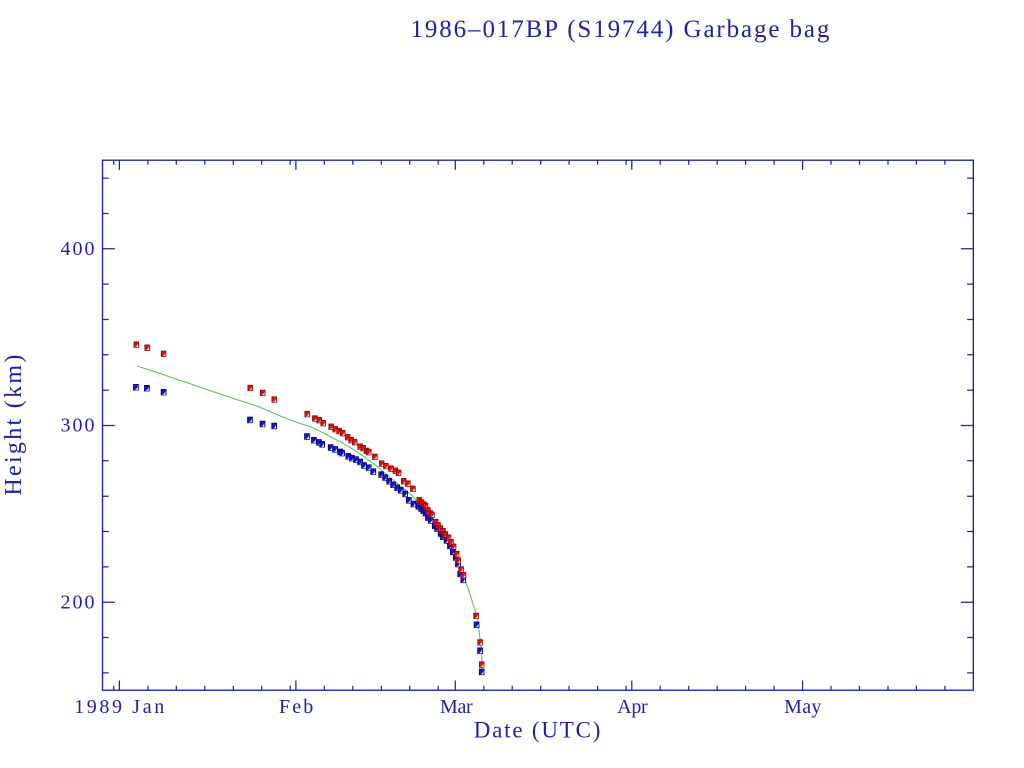 The width and height of the screenshot is (1024, 768). What do you see at coordinates (803, 707) in the screenshot?
I see `svg-text: May` at bounding box center [803, 707].